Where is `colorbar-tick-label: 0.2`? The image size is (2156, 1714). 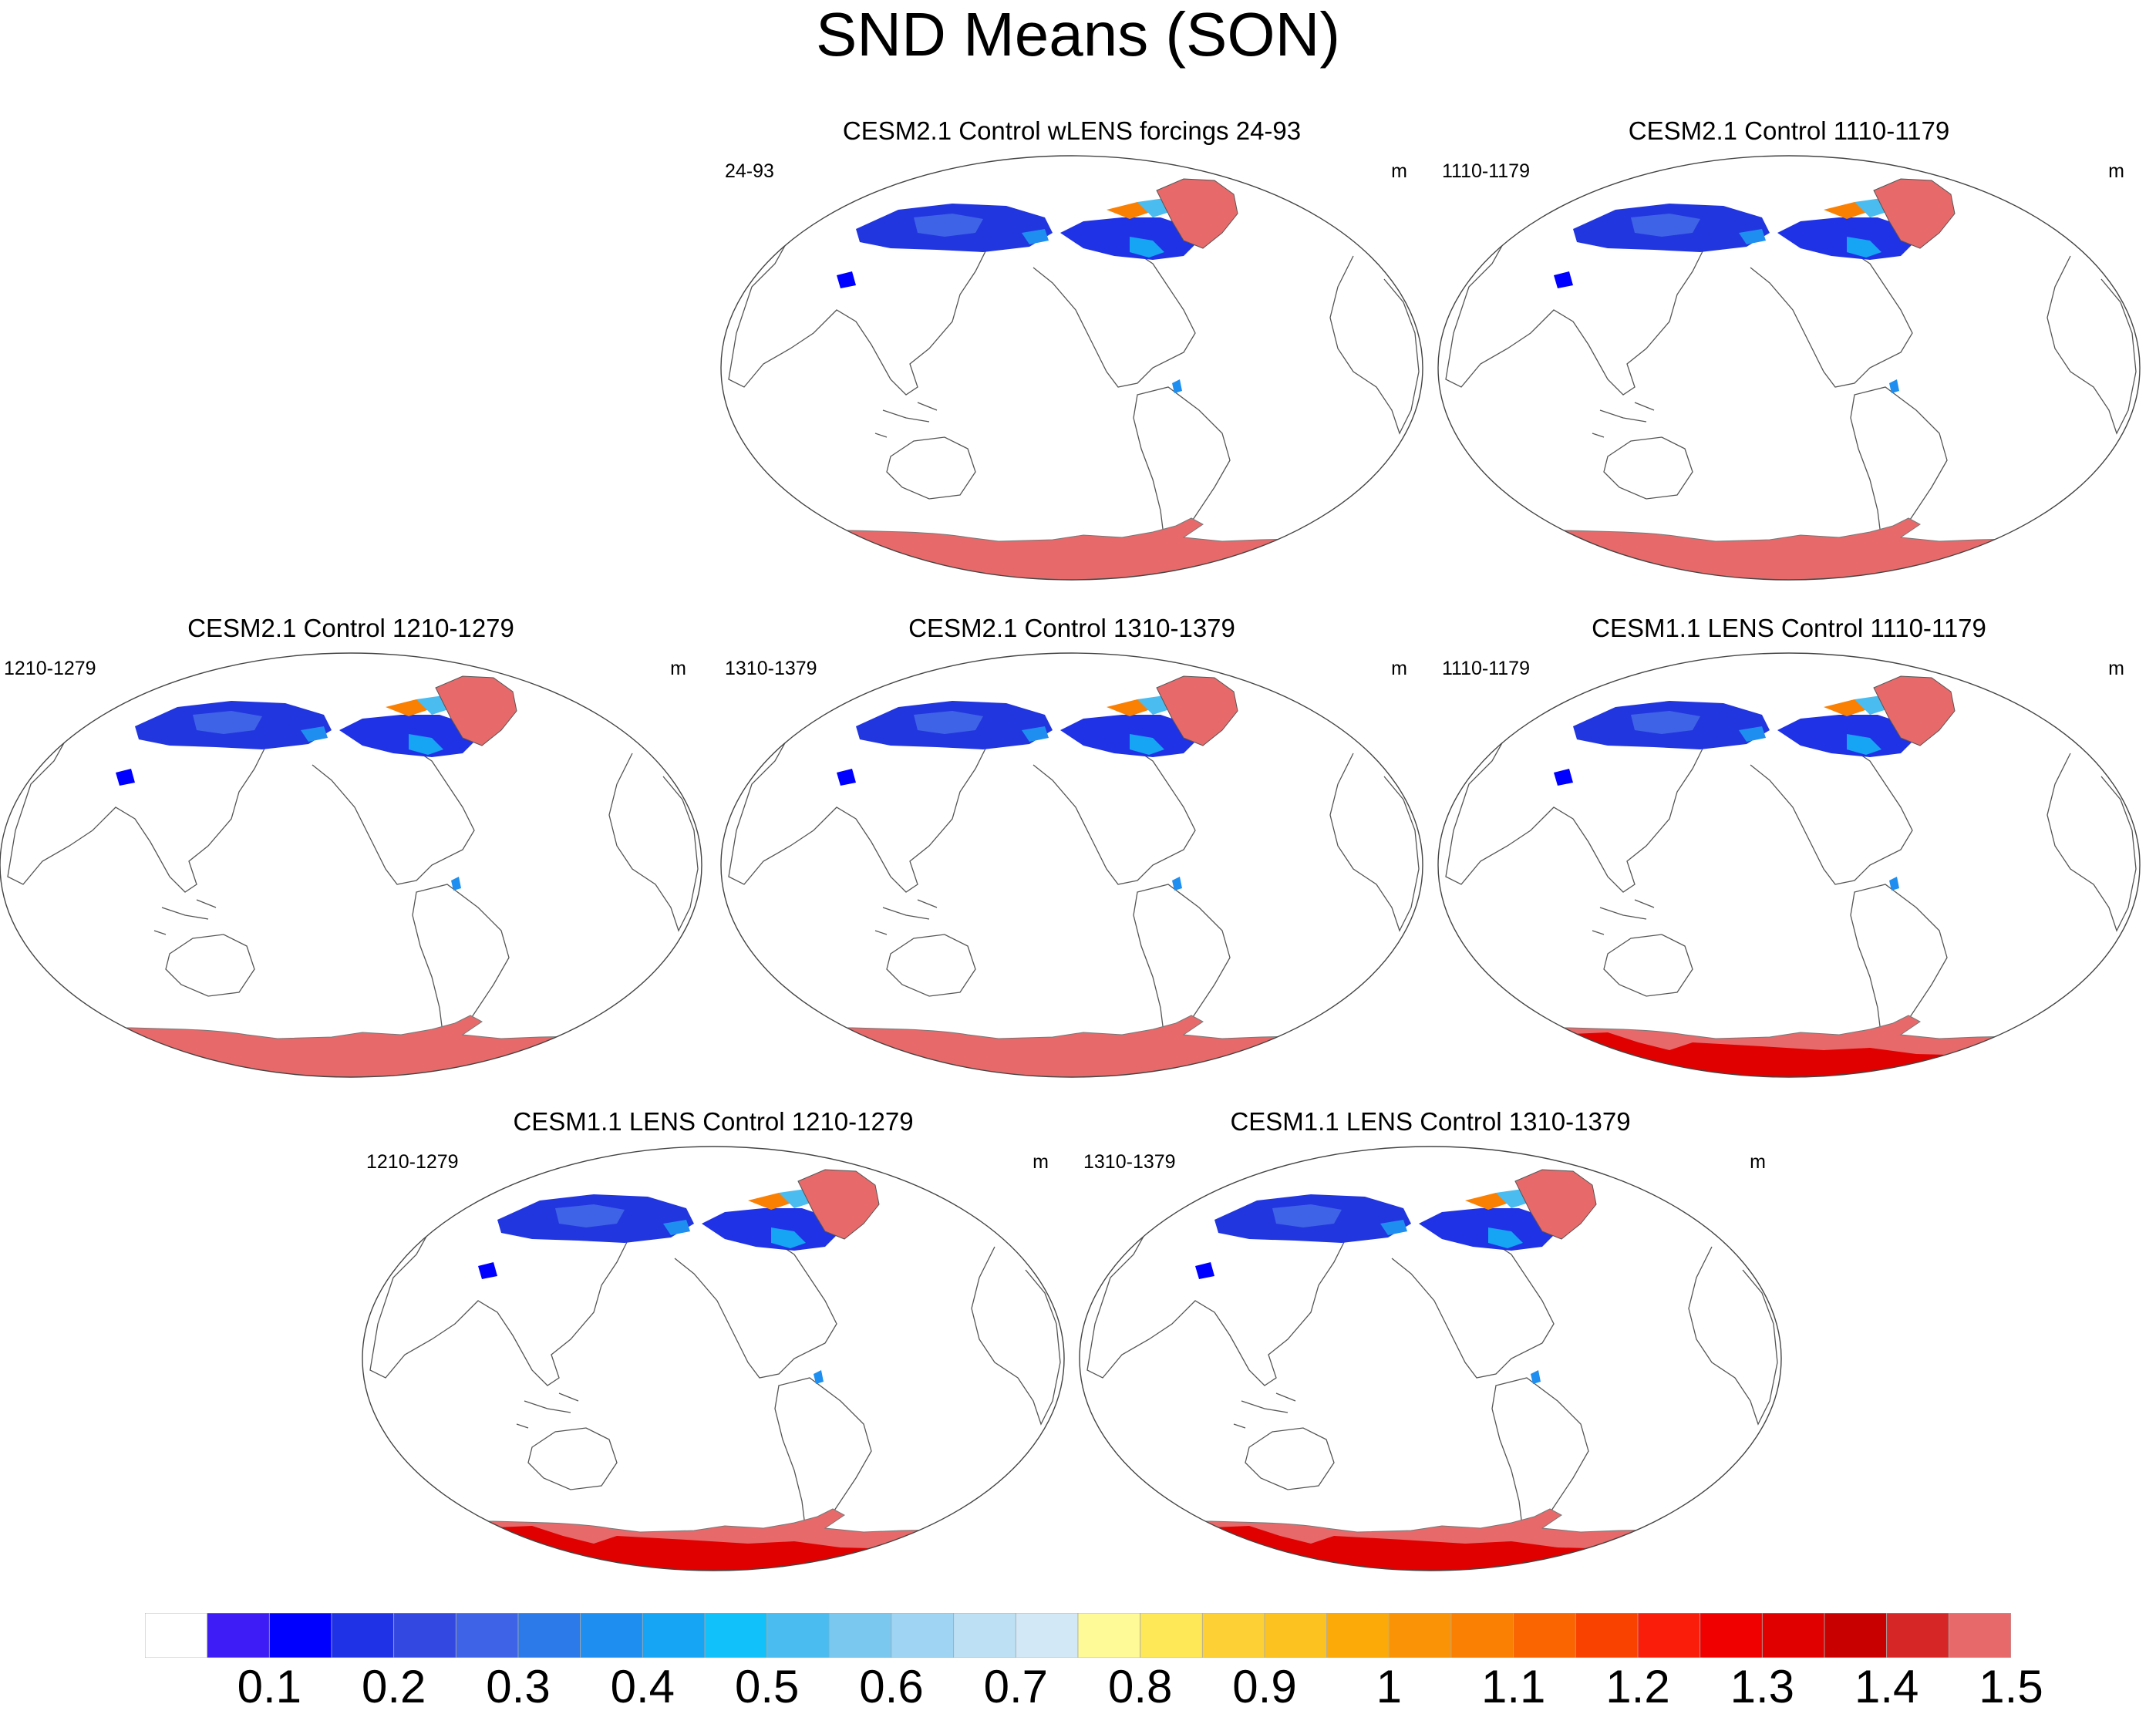
colorbar-tick-label: 0.2 is located at coordinates (393, 1686).